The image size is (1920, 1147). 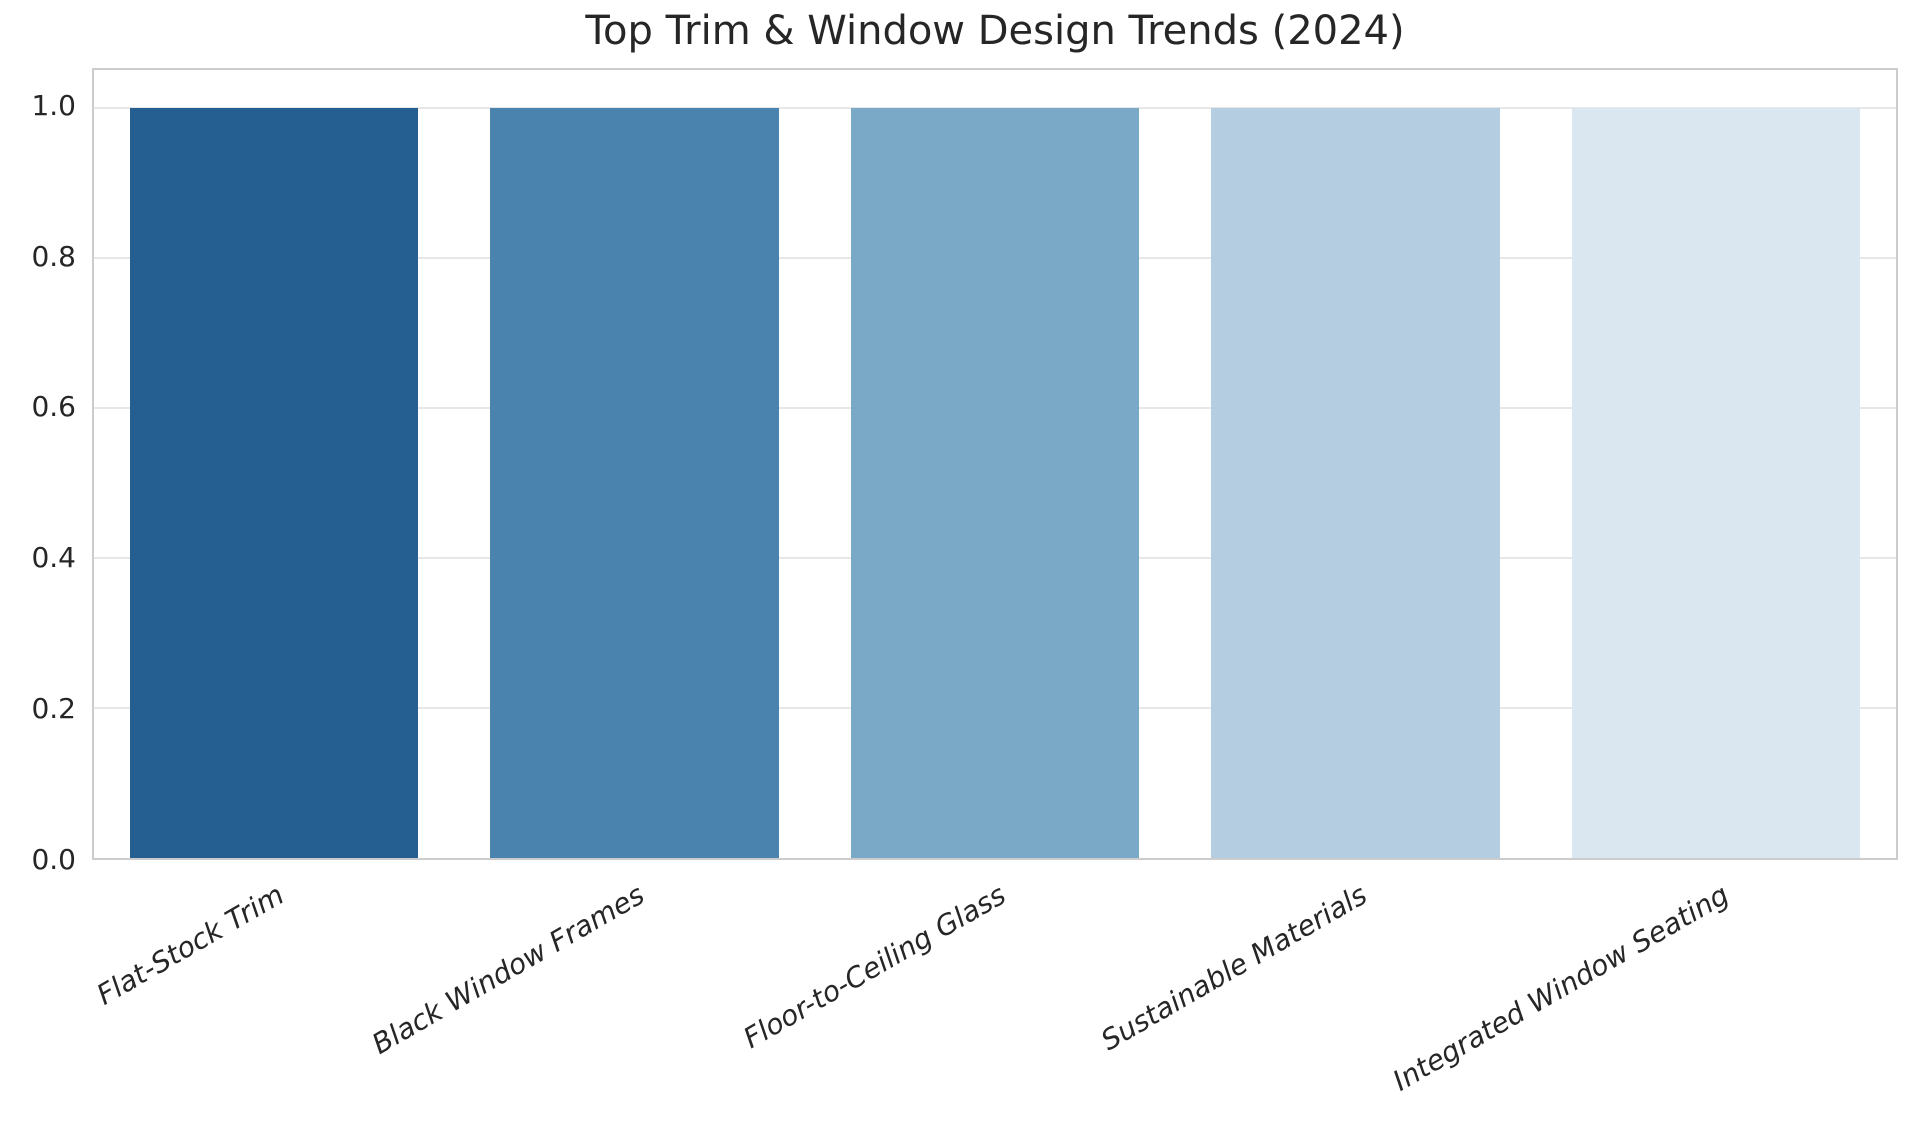 I want to click on x-tick-label-5: Integrated Window Seating, so click(x=1560, y=988).